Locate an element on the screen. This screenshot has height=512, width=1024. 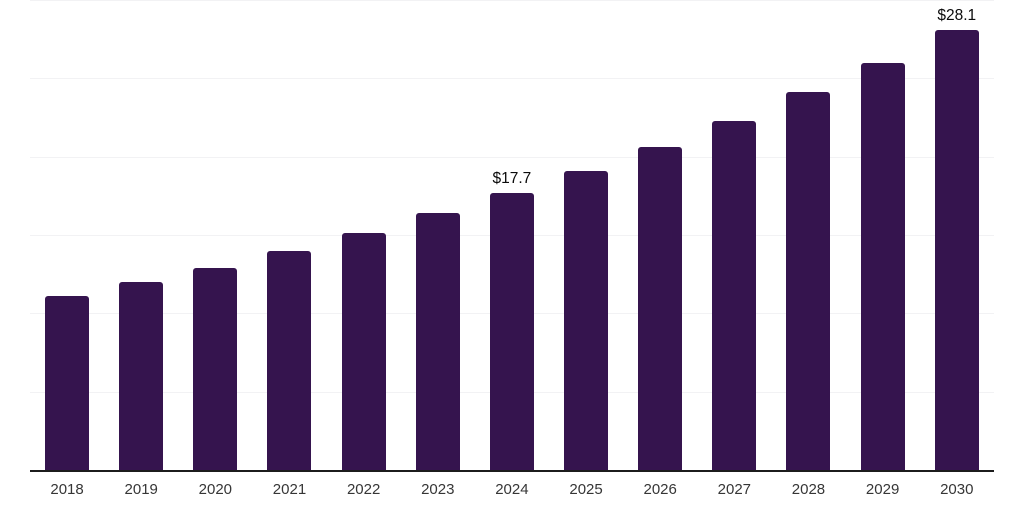
x-tick-2027: 2027 is located at coordinates (734, 489).